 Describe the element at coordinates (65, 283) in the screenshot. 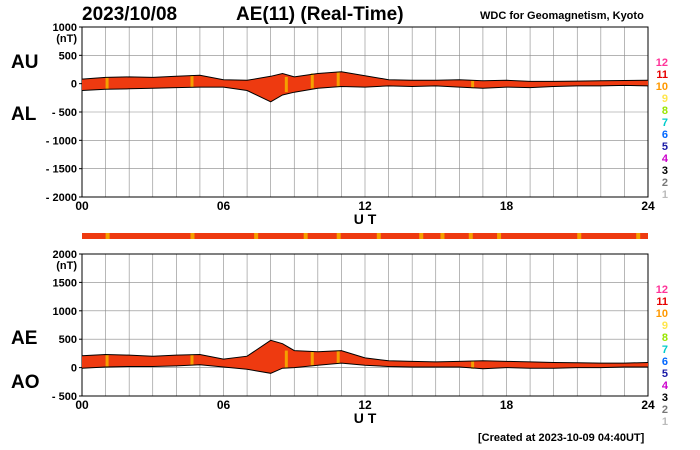

I see `y-tick-label: 1500` at that location.